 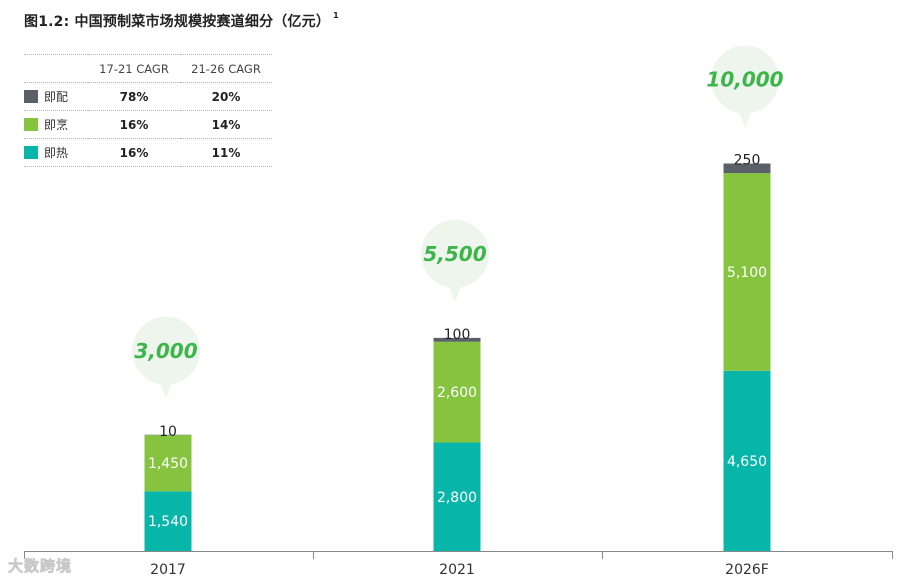 I want to click on x-tick-label: 2017, so click(x=168, y=570).